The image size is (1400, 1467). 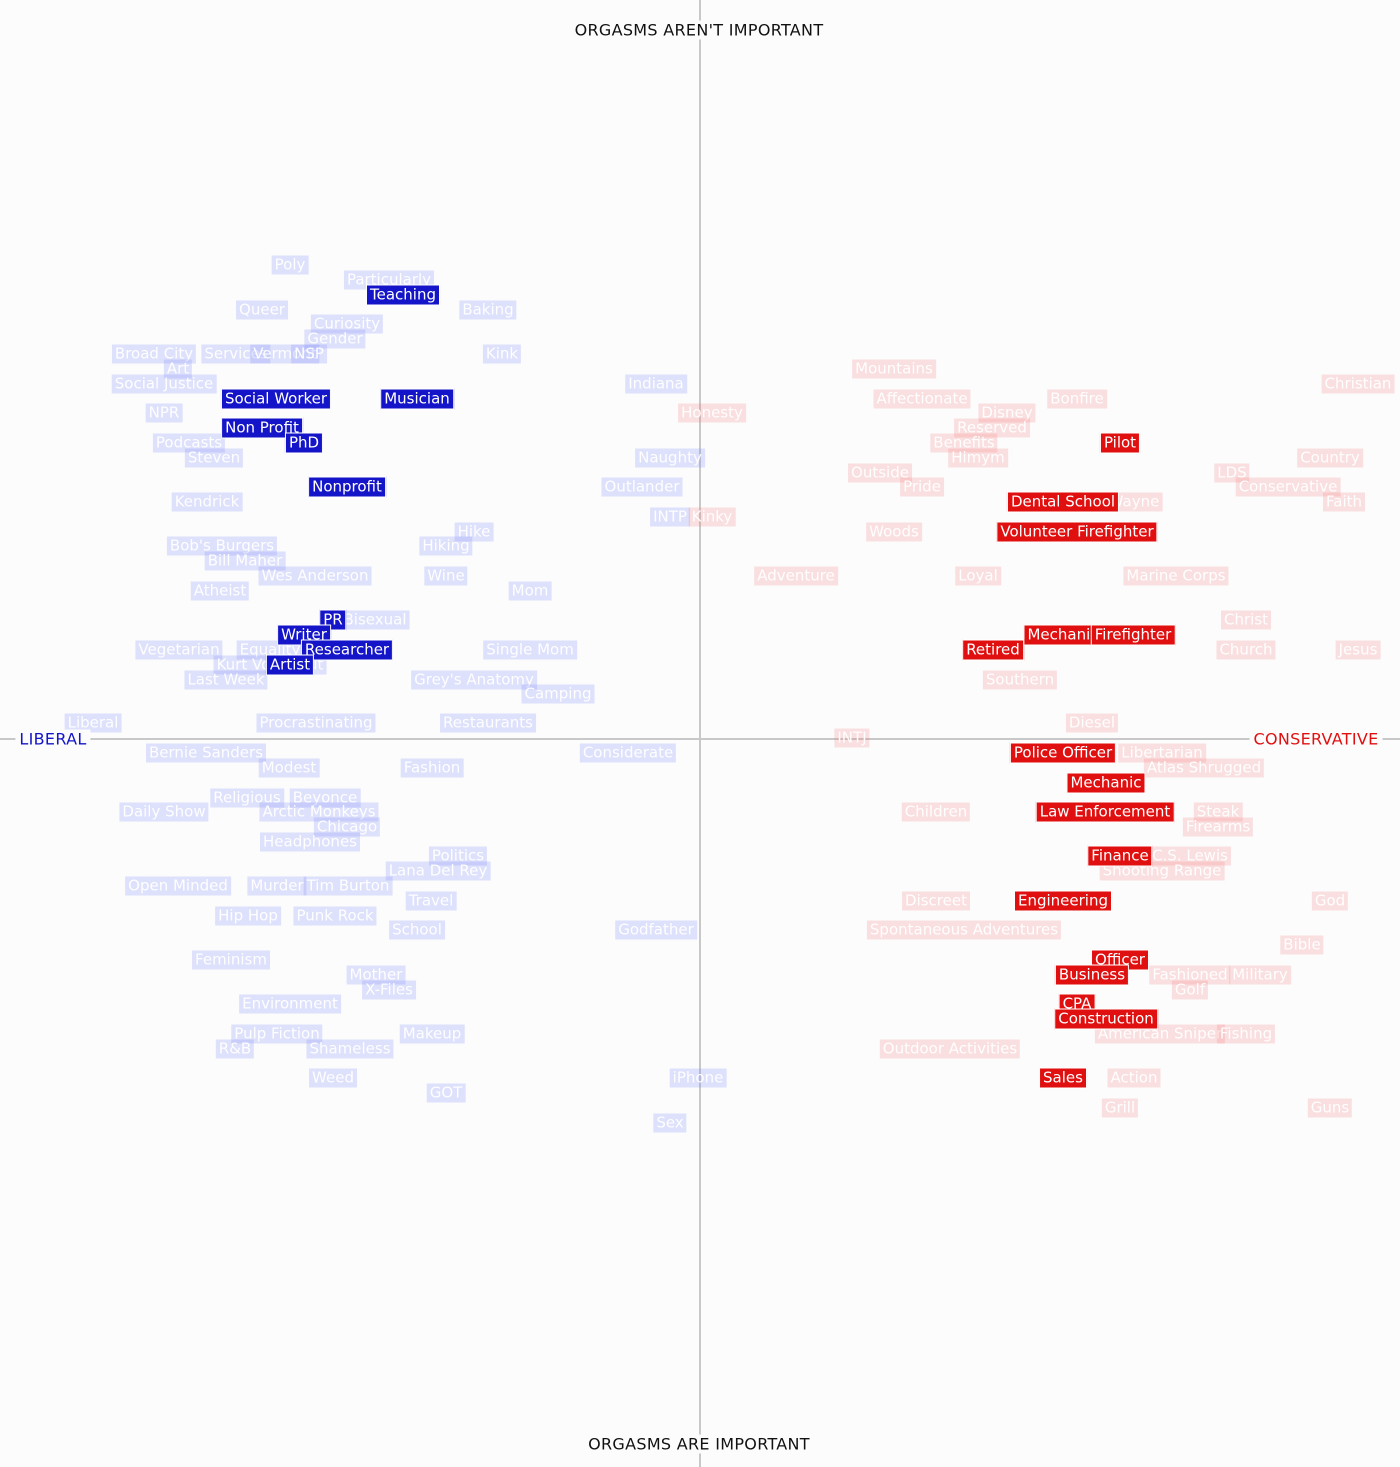 I want to click on point-label: Faith, so click(x=1344, y=502).